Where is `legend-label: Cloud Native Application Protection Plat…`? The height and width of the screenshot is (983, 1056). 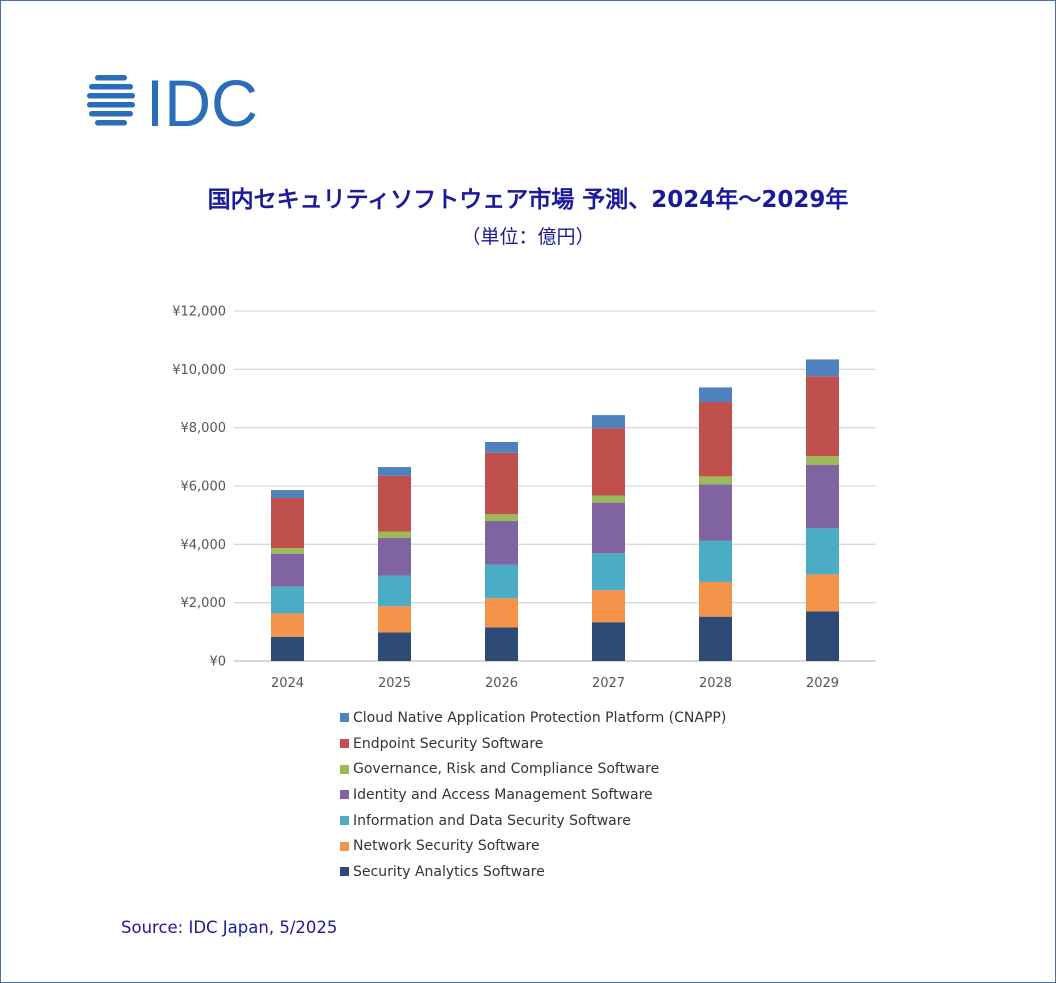 legend-label: Cloud Native Application Protection Plat… is located at coordinates (540, 717).